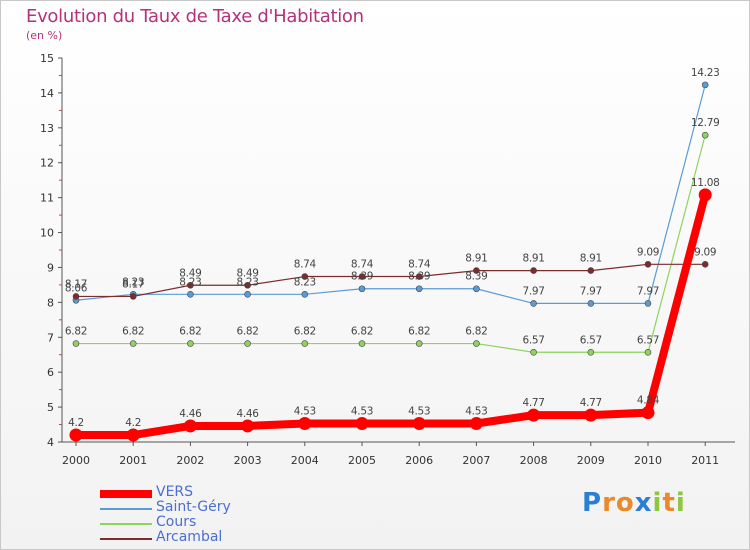 The width and height of the screenshot is (750, 550). I want to click on legend-label: Arcambal, so click(189, 537).